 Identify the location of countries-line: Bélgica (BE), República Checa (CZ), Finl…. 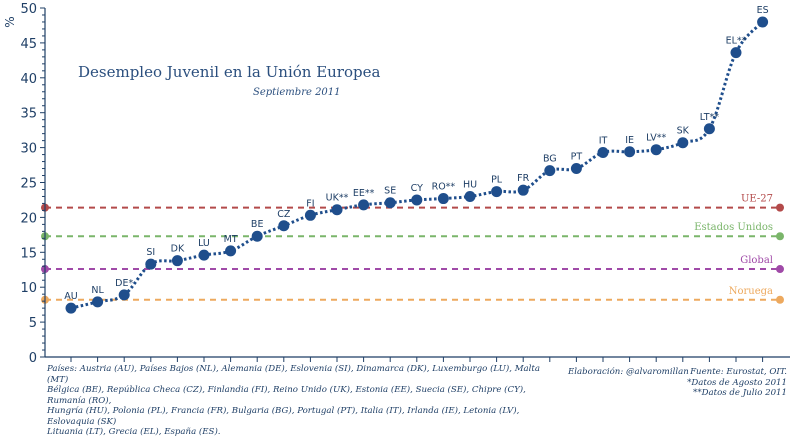
(286, 395).